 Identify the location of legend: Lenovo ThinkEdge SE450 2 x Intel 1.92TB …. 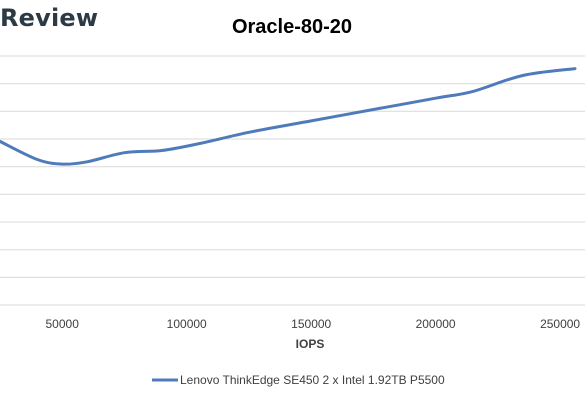
(298, 380).